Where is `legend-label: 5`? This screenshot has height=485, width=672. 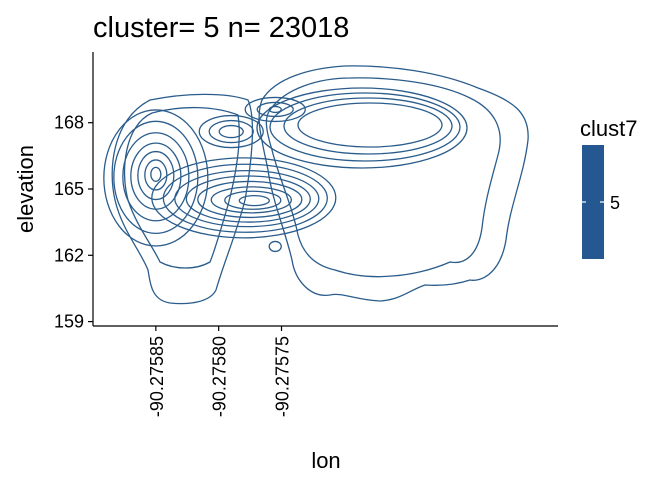 legend-label: 5 is located at coordinates (615, 203).